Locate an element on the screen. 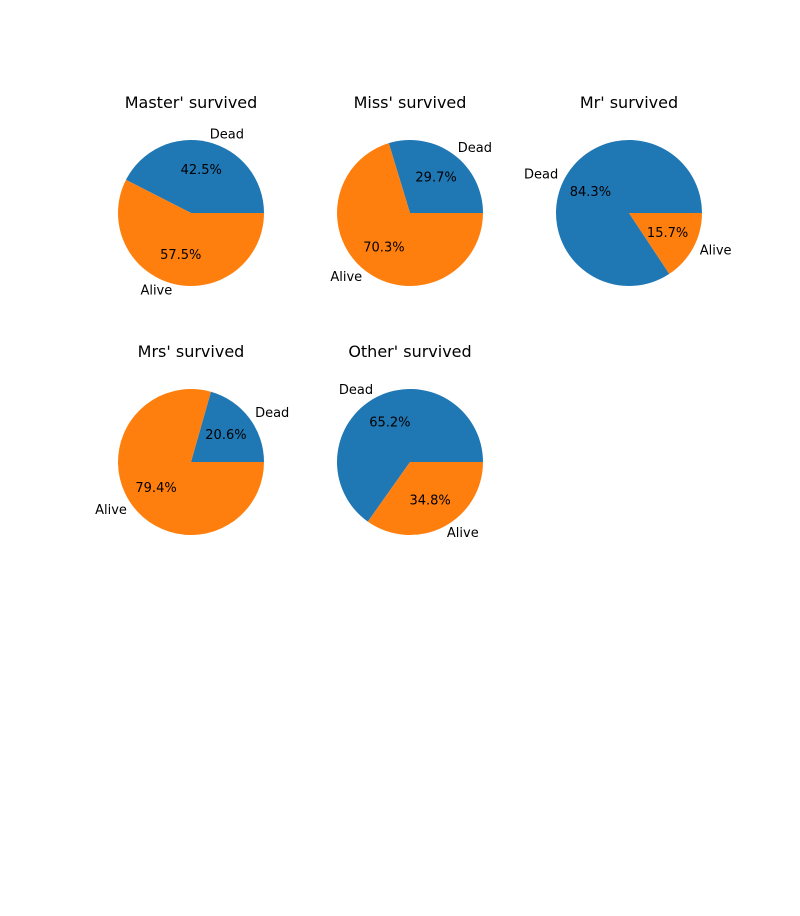 The height and width of the screenshot is (916, 800). percent-label: 20.6% is located at coordinates (225, 435).